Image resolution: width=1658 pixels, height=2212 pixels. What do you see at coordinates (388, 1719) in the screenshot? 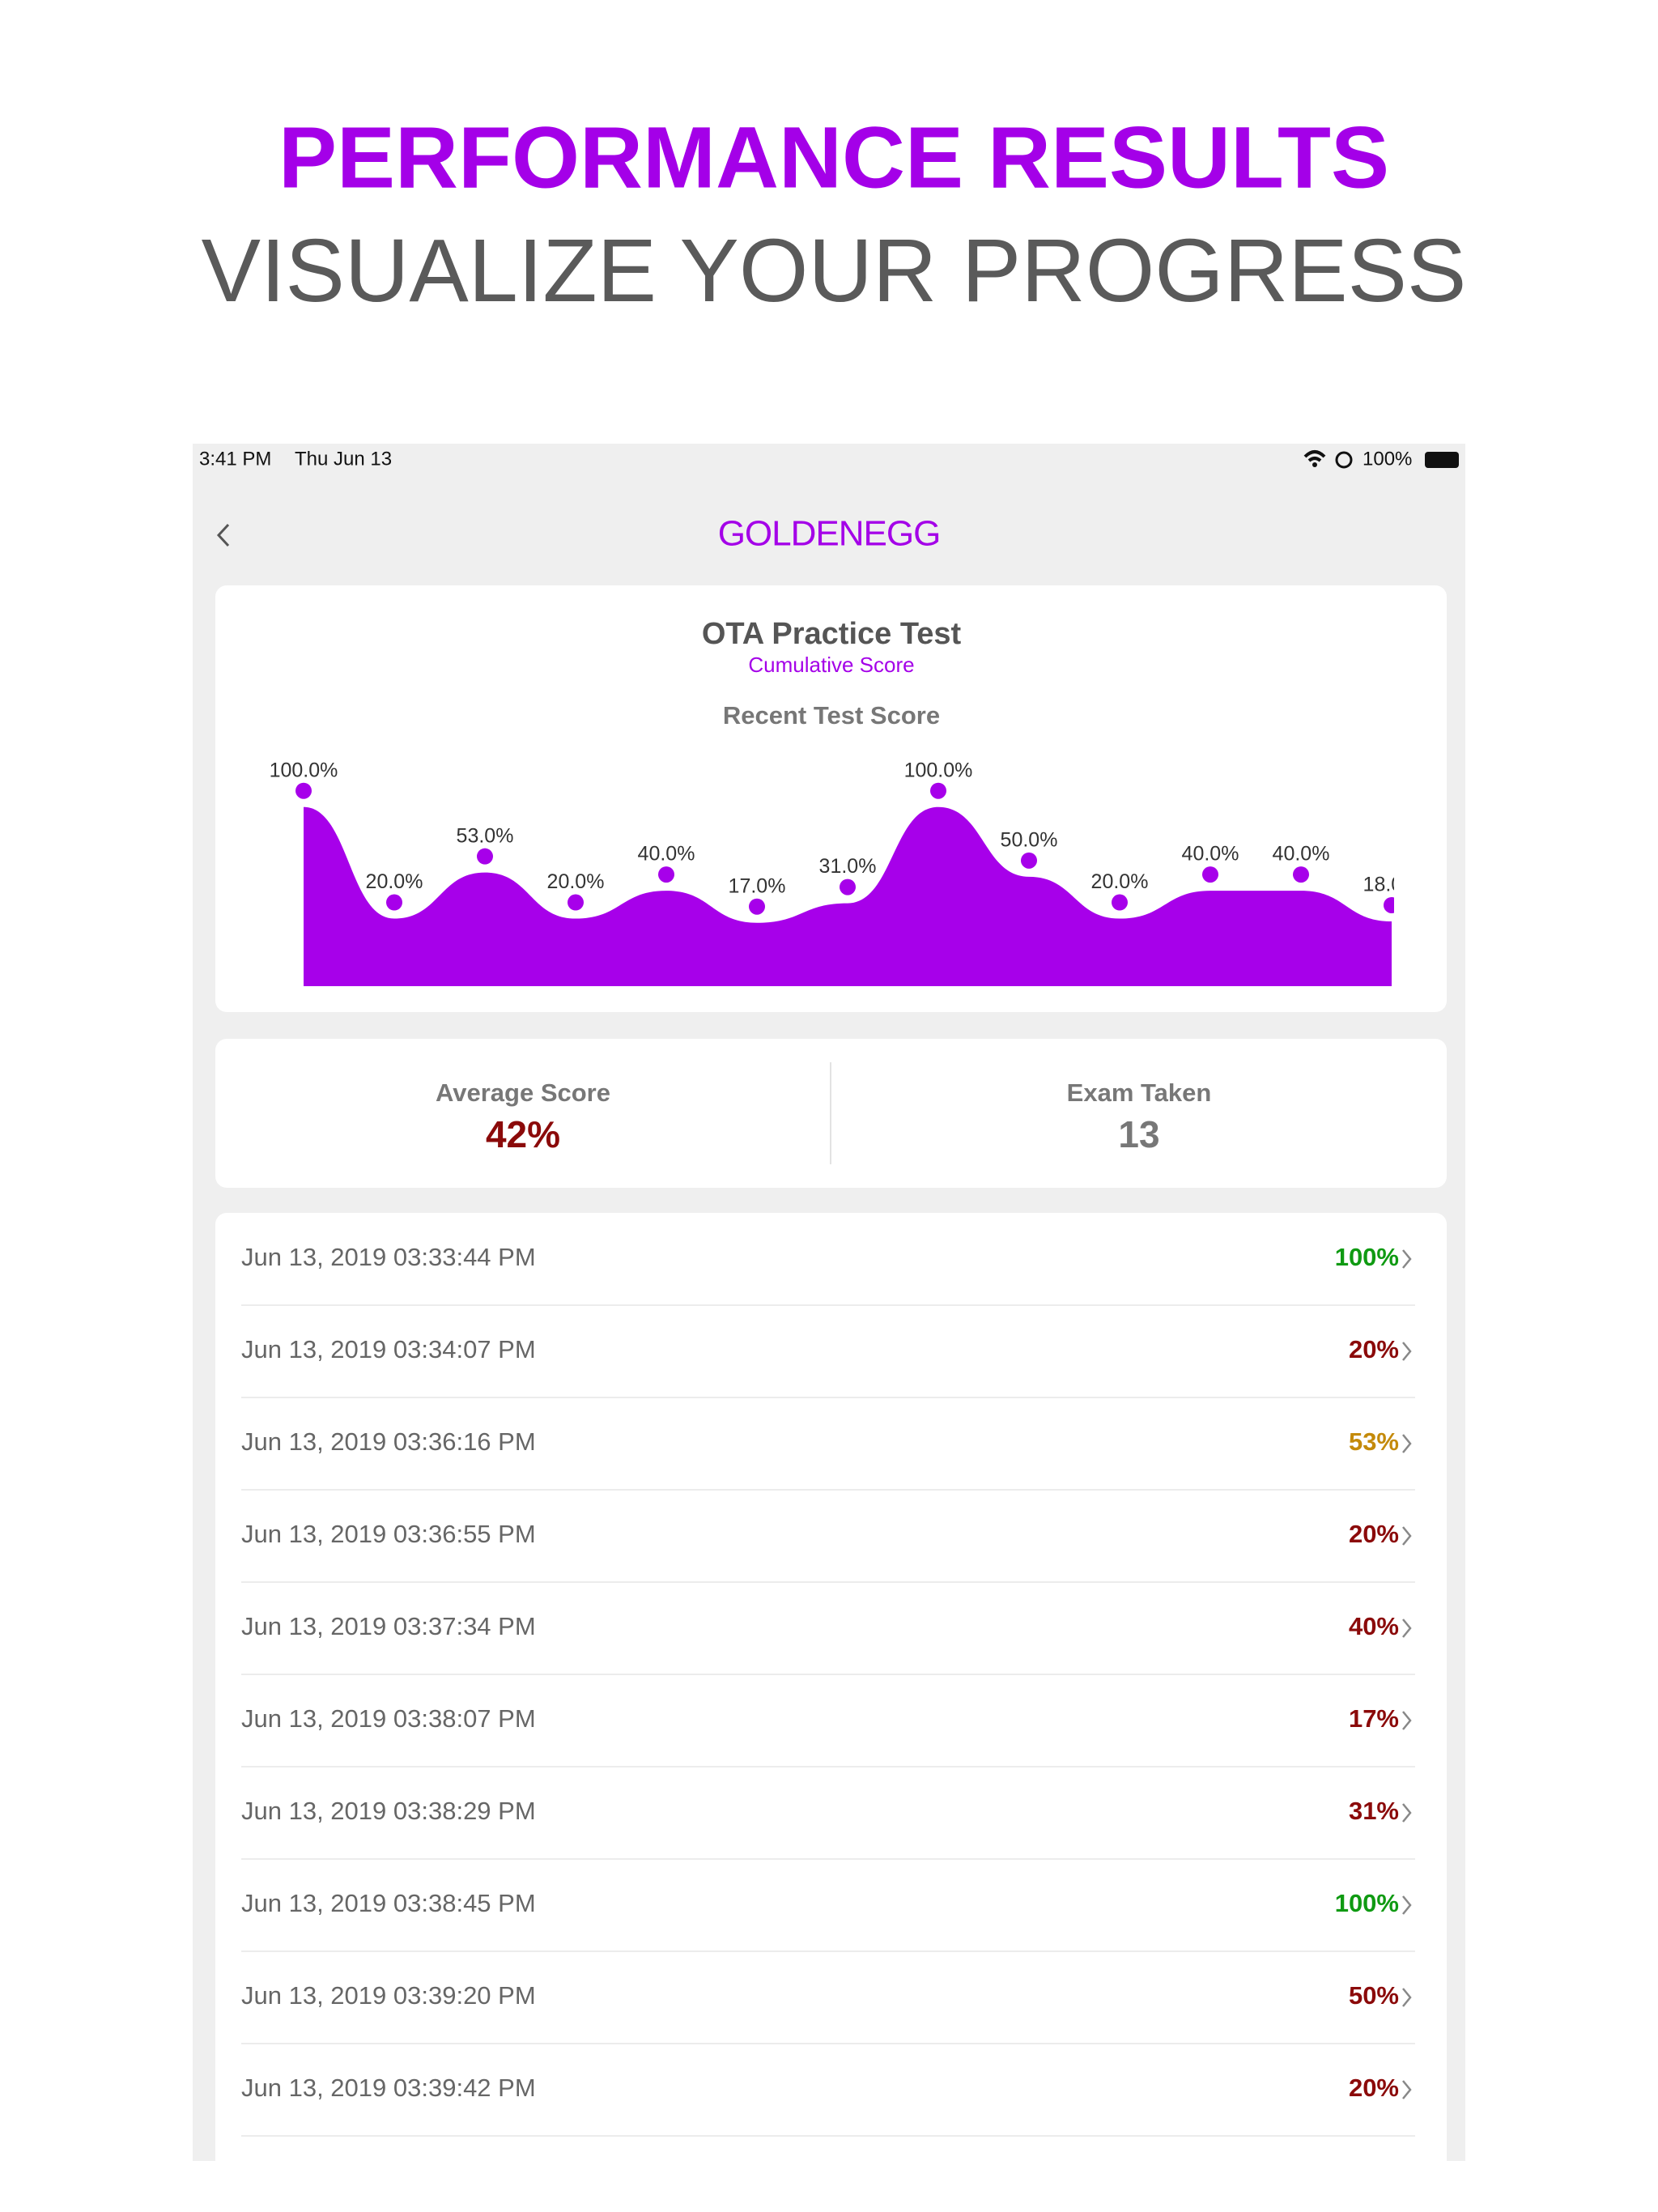
I see `row-date: Jun 13, 2019 03:38:07 PM` at bounding box center [388, 1719].